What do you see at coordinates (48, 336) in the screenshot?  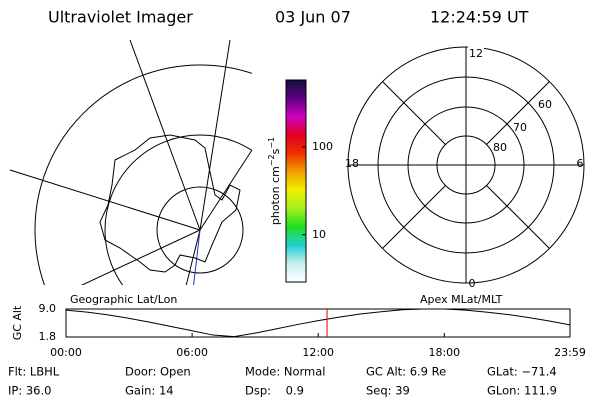 I see `y-tick-label: 1.8` at bounding box center [48, 336].